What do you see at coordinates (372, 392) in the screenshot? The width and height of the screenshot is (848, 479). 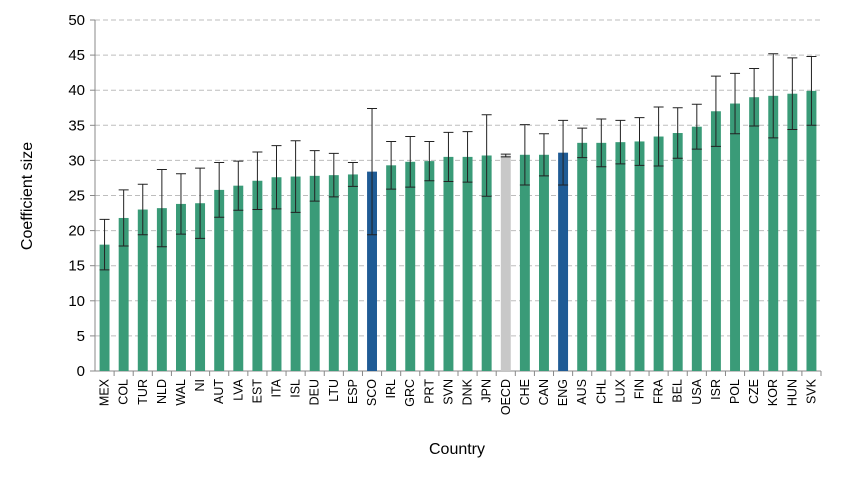 I see `x-tick-label: SCO` at bounding box center [372, 392].